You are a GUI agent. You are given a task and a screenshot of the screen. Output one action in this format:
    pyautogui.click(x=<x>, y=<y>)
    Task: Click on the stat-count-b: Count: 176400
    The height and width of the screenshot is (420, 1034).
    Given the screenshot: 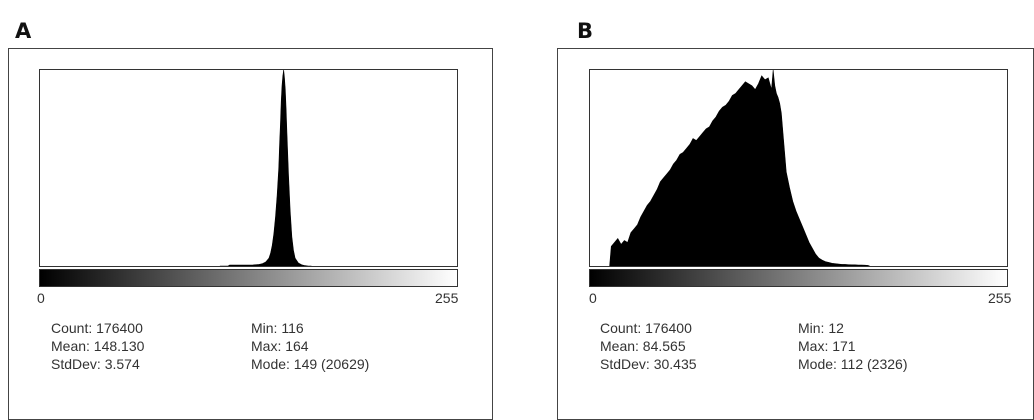 What is the action you would take?
    pyautogui.click(x=646, y=328)
    